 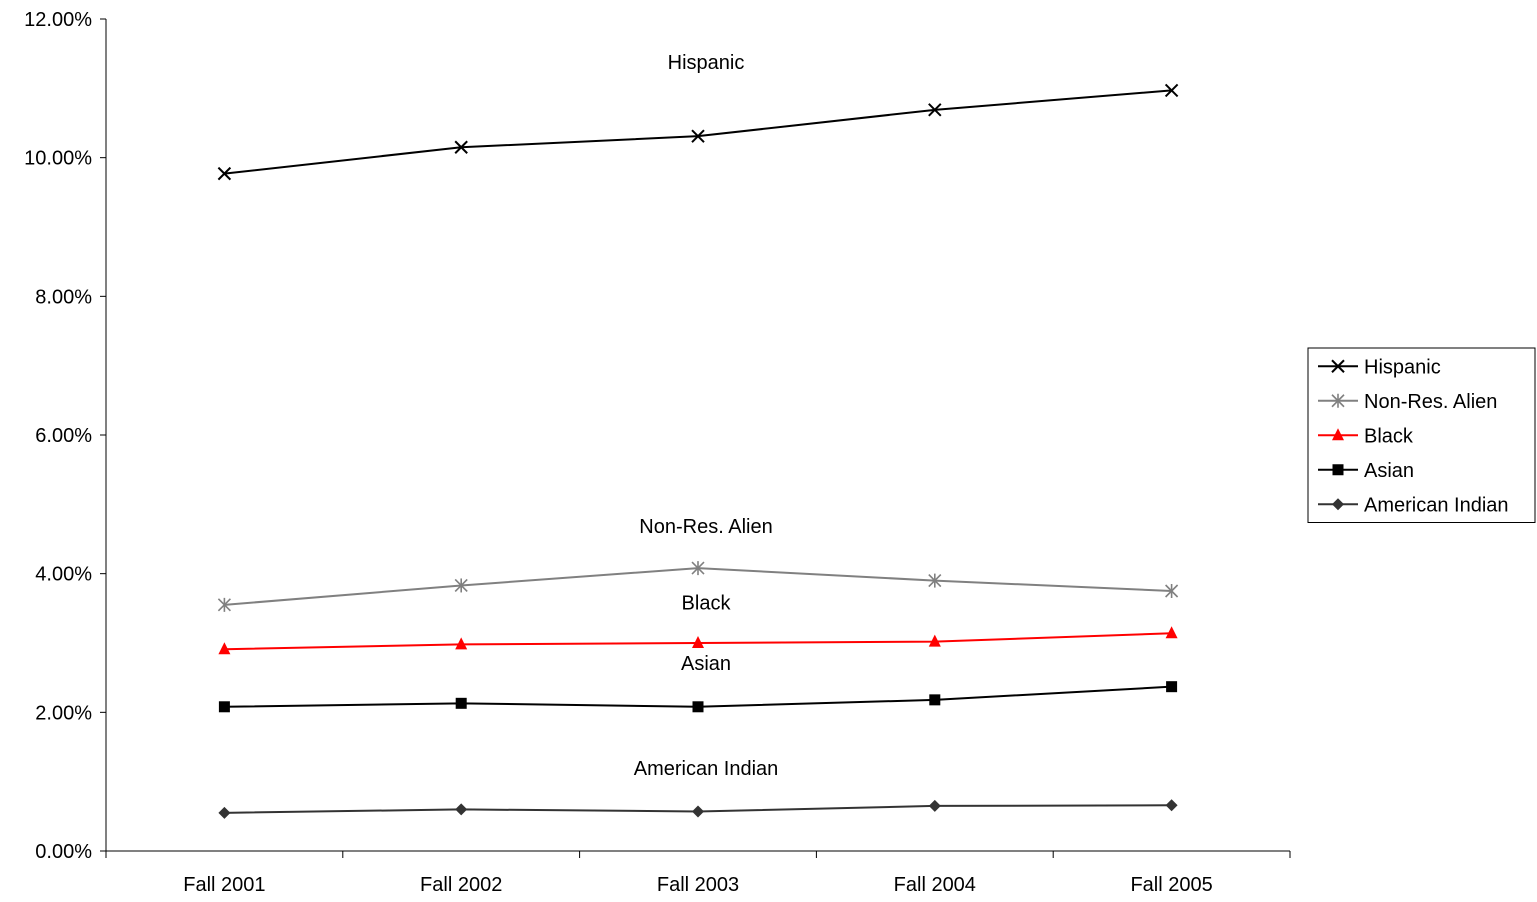 I want to click on y-tick-label: 6.00%, so click(x=63, y=436).